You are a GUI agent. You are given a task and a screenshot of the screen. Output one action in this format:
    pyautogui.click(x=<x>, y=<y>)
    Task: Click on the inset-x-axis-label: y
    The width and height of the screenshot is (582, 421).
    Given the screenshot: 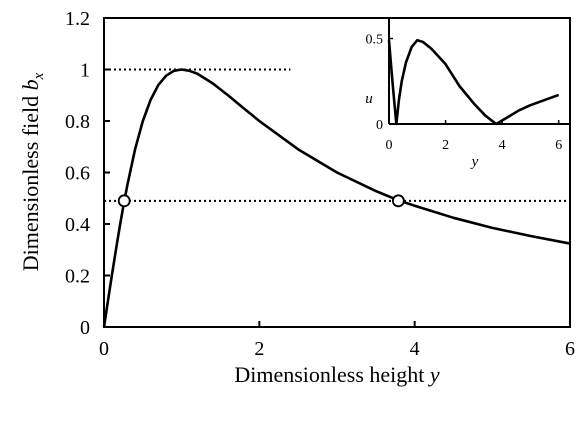 What is the action you would take?
    pyautogui.click(x=474, y=162)
    